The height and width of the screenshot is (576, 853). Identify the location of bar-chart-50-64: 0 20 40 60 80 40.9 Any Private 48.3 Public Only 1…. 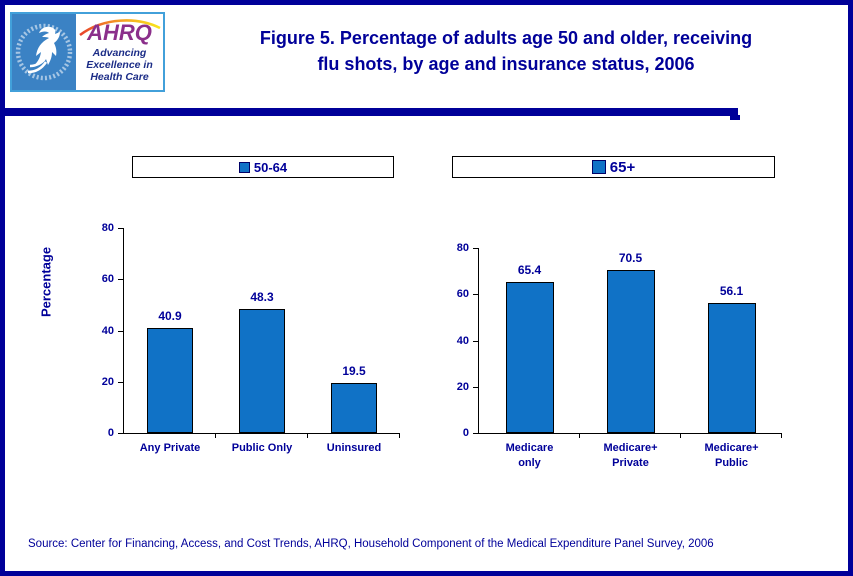
(251, 338).